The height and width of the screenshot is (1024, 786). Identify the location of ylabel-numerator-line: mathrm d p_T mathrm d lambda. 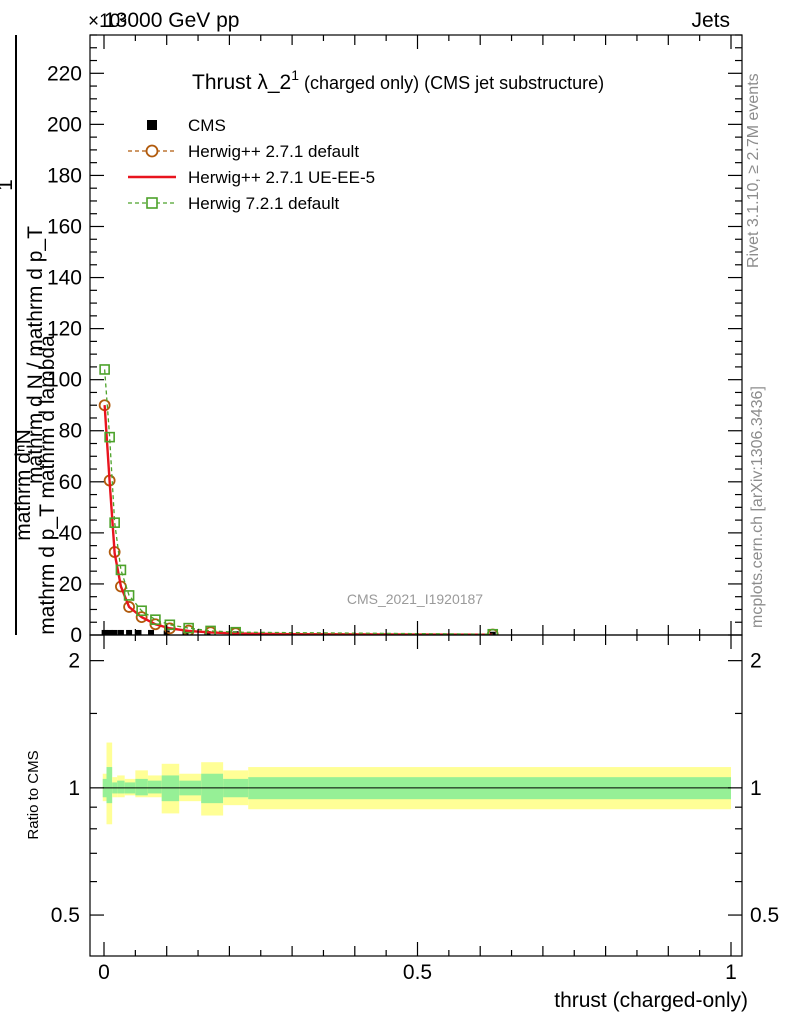
(47, 485).